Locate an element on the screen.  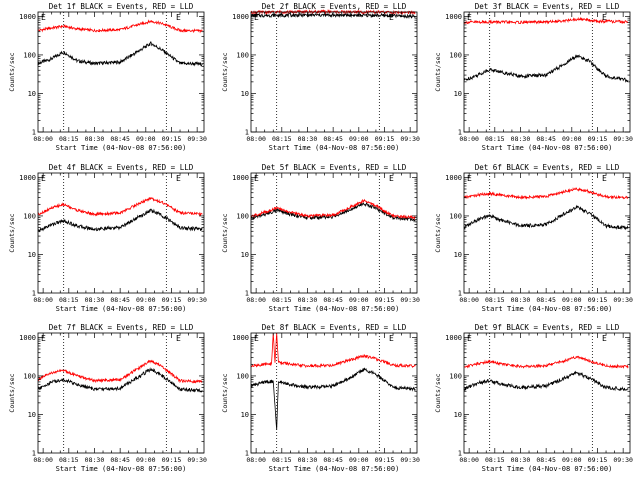
panel-title: Det 1f BLACK = Events, RED = LLD is located at coordinates (121, 6).